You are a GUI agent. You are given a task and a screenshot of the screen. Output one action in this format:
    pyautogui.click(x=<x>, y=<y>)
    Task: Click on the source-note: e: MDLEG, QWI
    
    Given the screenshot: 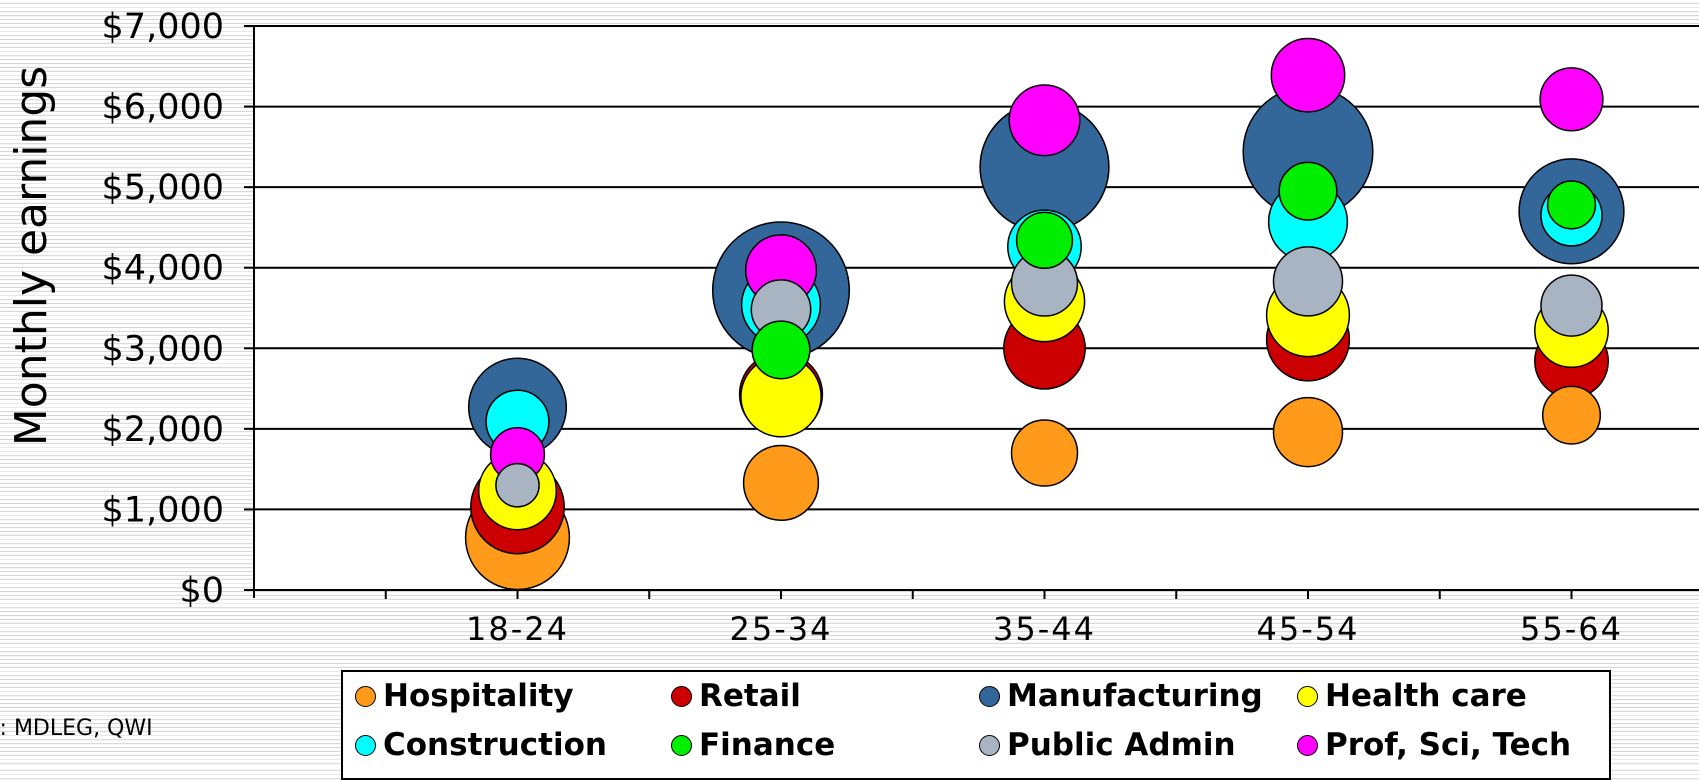 What is the action you would take?
    pyautogui.click(x=76, y=728)
    